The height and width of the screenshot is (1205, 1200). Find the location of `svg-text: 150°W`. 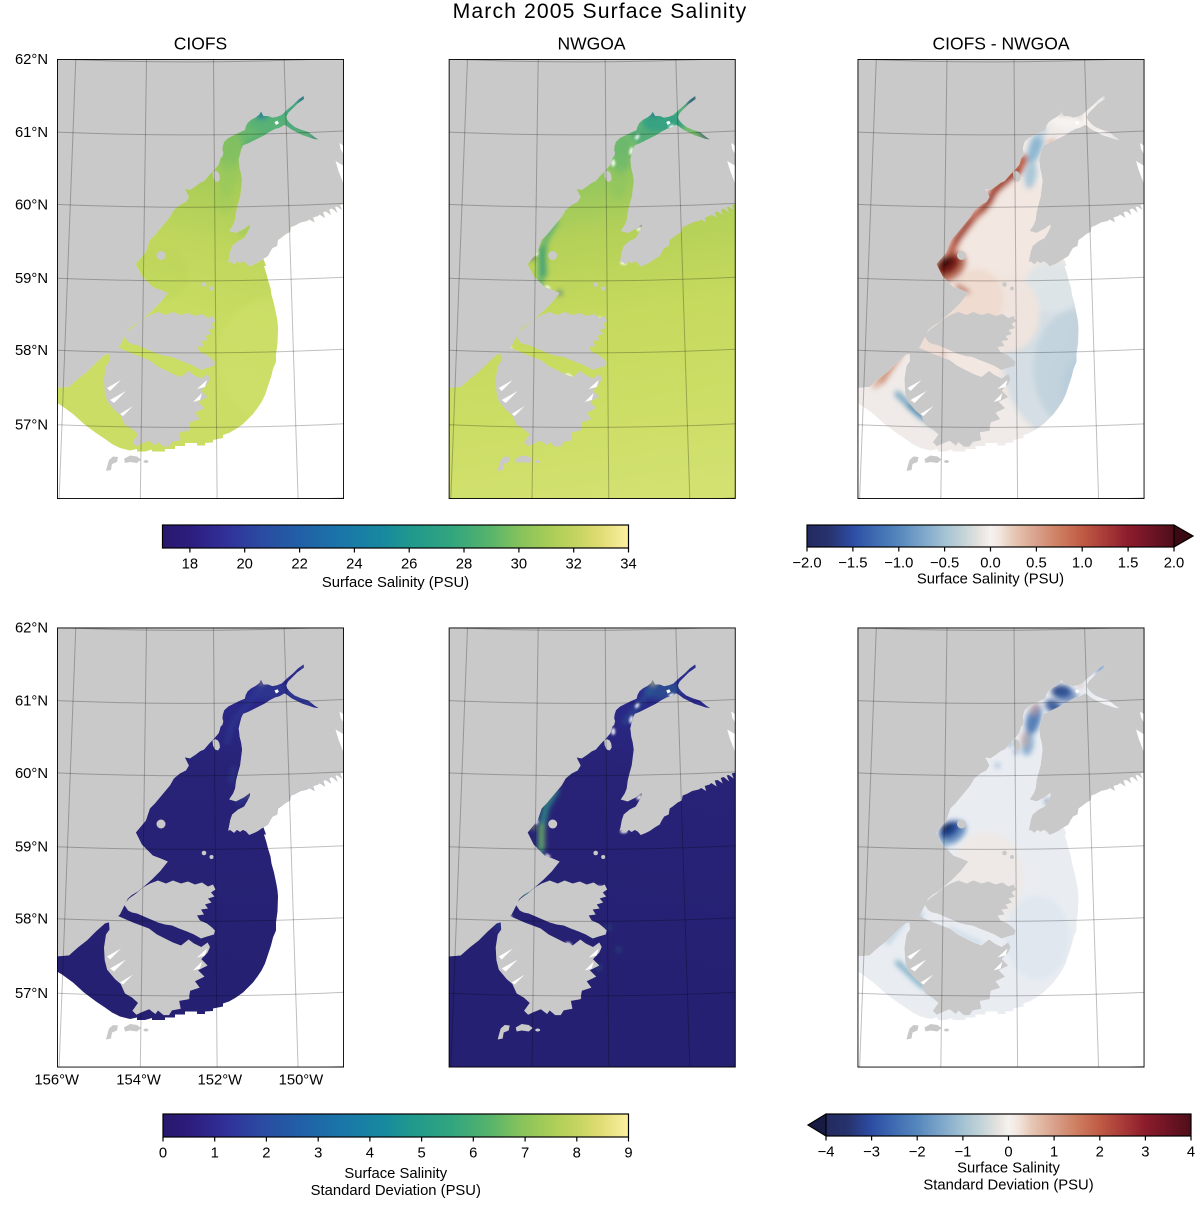

svg-text: 150°W is located at coordinates (301, 1080).